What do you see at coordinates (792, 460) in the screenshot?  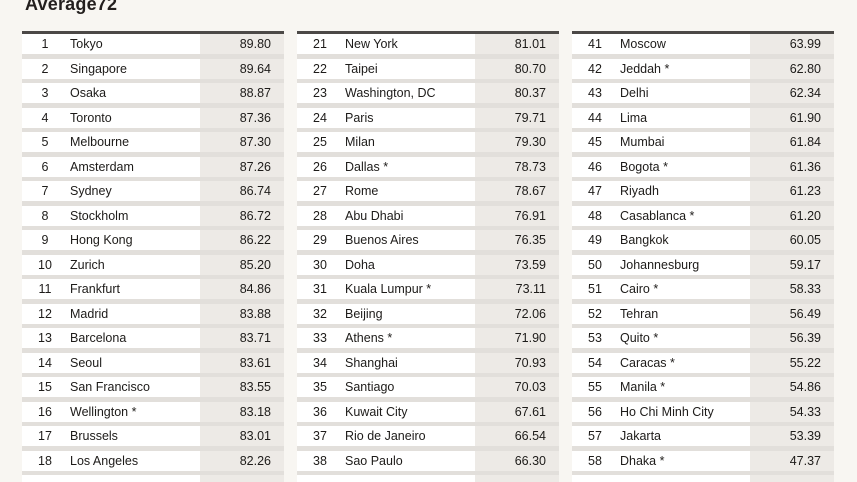 I see `score-cell: 47.37` at bounding box center [792, 460].